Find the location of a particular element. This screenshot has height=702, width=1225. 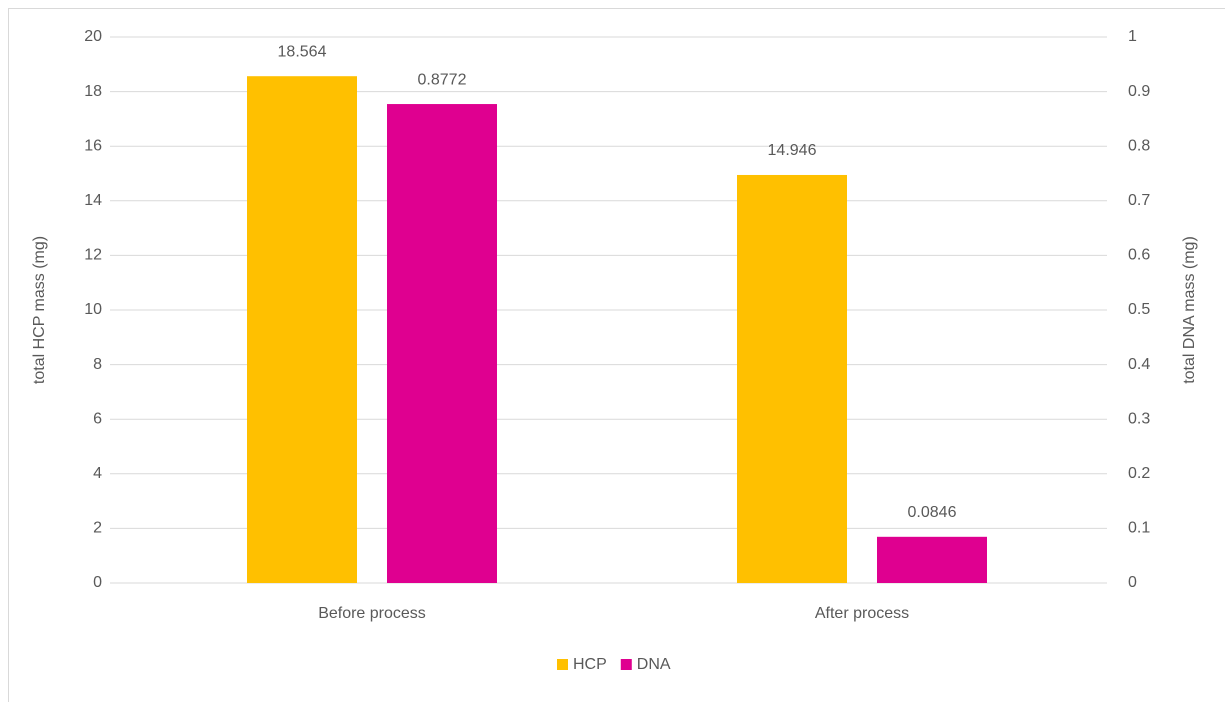

y-axis-title: total HCP mass (mg) is located at coordinates (39, 310).